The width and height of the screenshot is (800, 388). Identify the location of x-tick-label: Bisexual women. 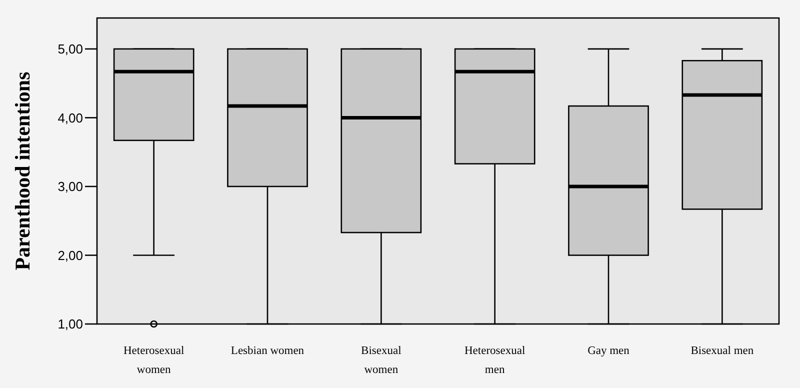
(381, 360).